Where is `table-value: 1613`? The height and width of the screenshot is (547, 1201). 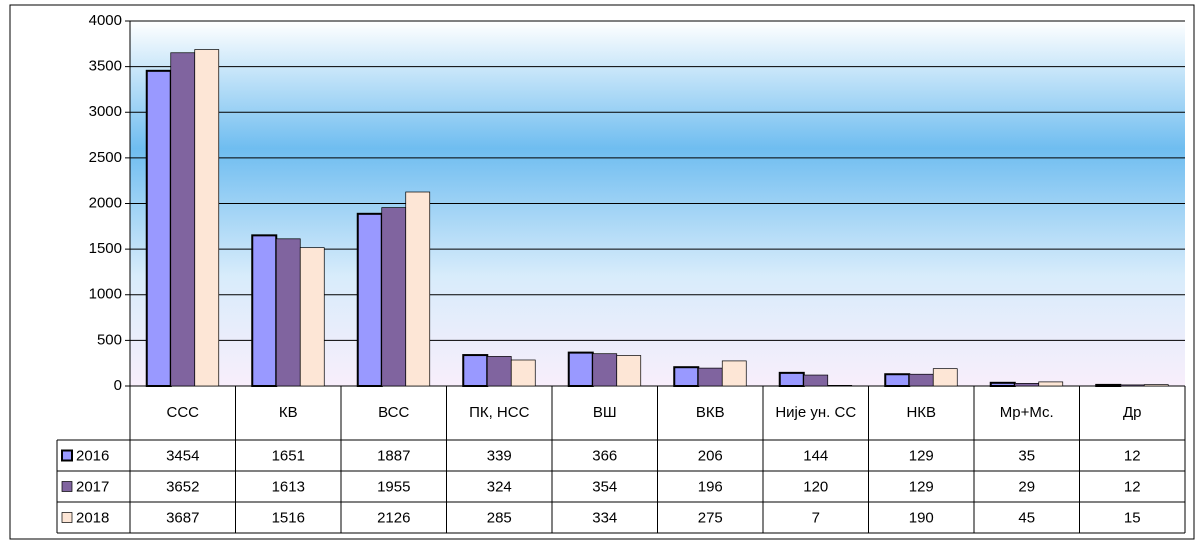
table-value: 1613 is located at coordinates (288, 486).